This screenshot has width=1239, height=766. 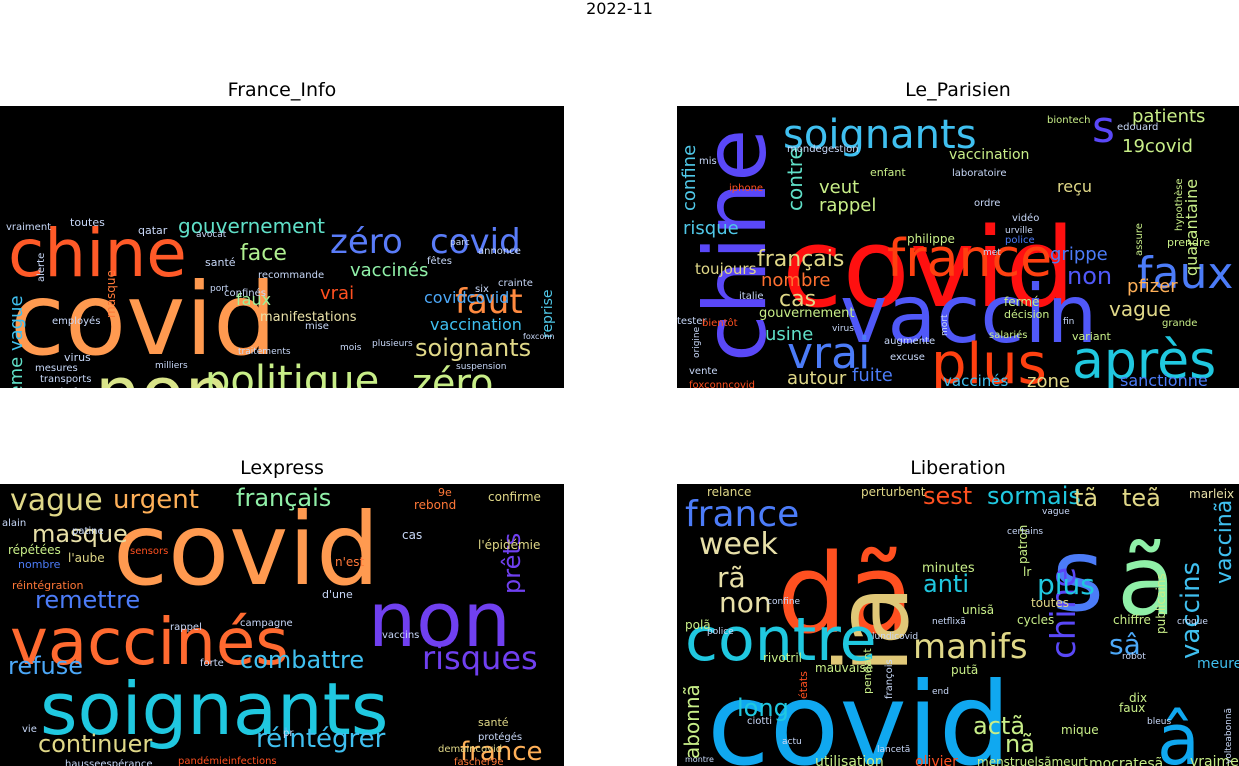 I want to click on word-hausseesp-rance: hausseespérance, so click(x=108, y=762).